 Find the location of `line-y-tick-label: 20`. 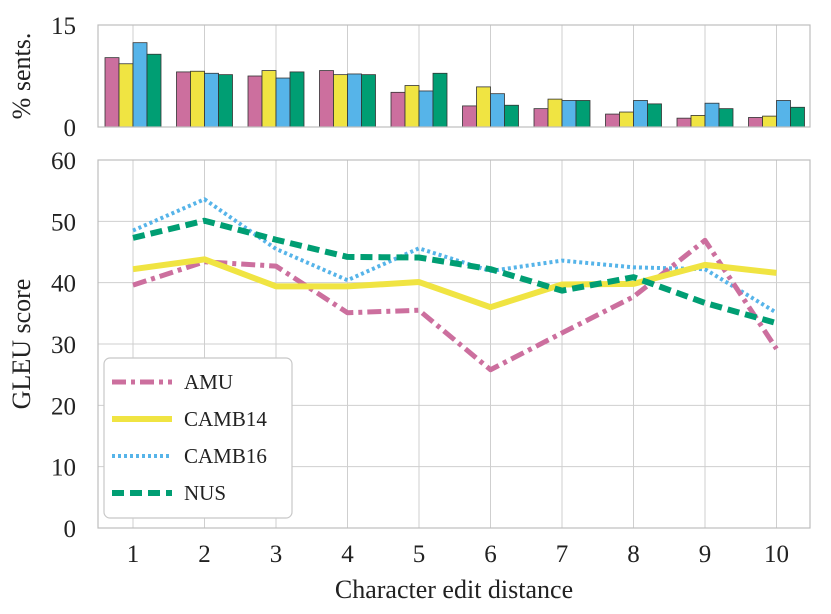

line-y-tick-label: 20 is located at coordinates (63, 406).